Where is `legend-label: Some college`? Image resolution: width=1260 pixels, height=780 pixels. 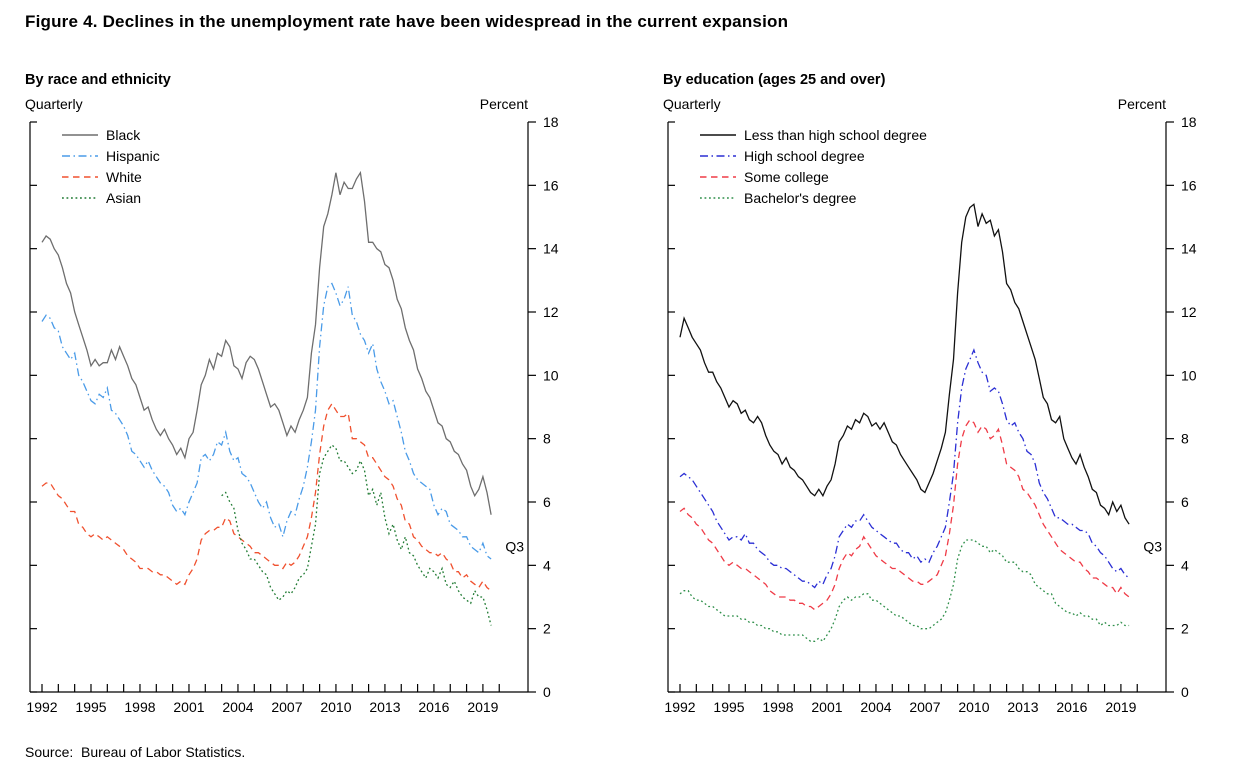 legend-label: Some college is located at coordinates (786, 177).